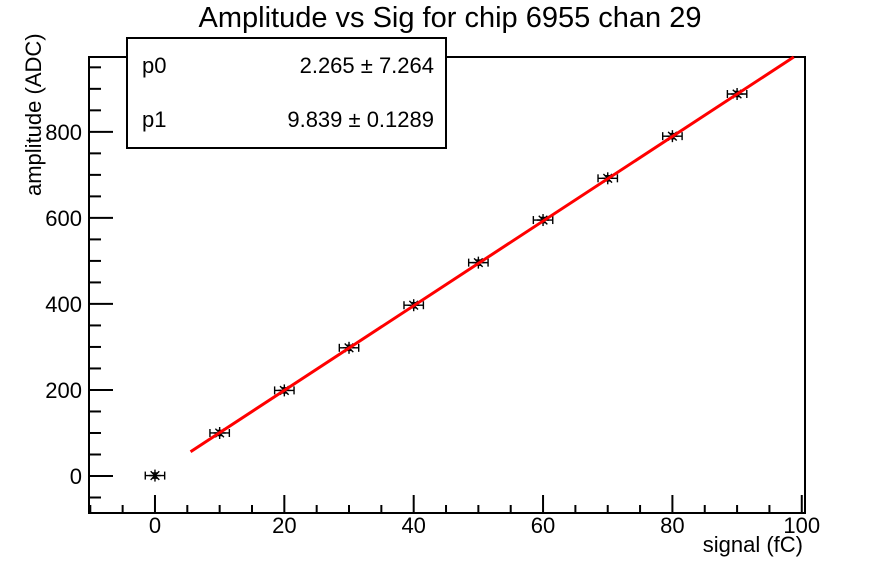 The width and height of the screenshot is (896, 572). What do you see at coordinates (63, 218) in the screenshot?
I see `y-tick-label: 600` at bounding box center [63, 218].